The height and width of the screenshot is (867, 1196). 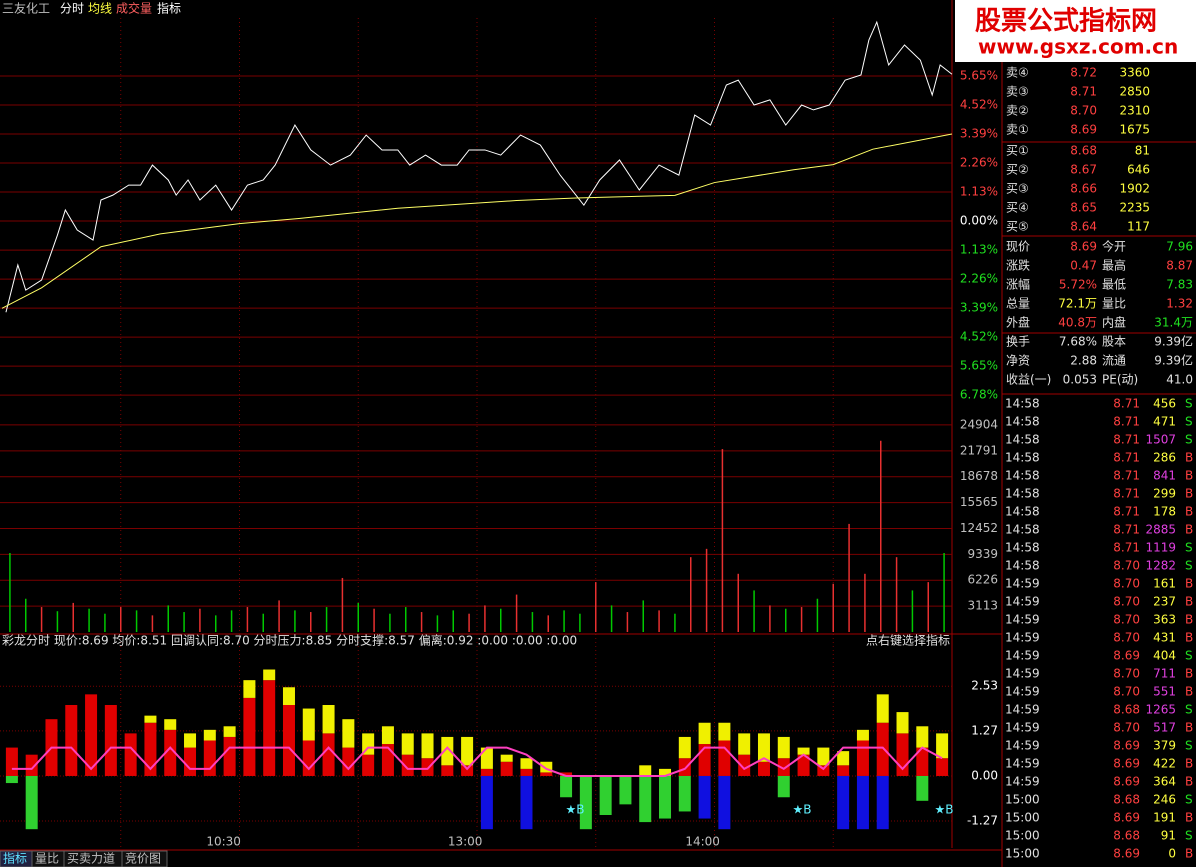 What do you see at coordinates (1075, 31) in the screenshot?
I see `watermark-box` at bounding box center [1075, 31].